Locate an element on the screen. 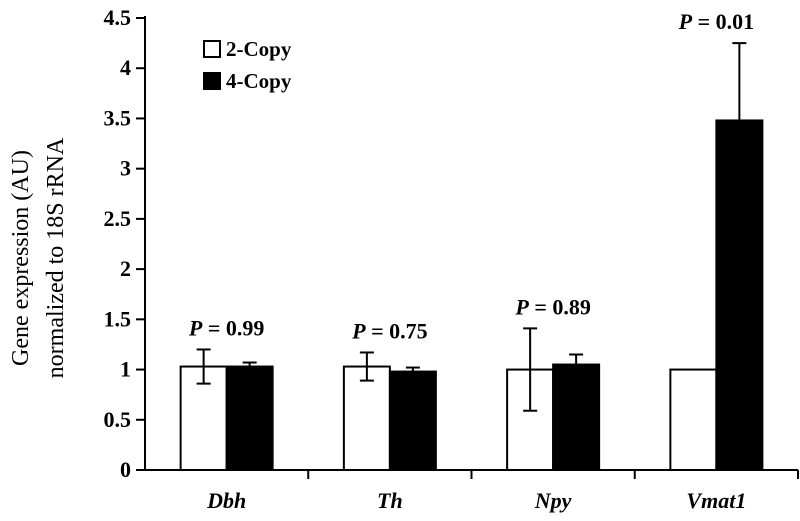 The height and width of the screenshot is (521, 800). p-value-label: P = 0.89 is located at coordinates (552, 306).